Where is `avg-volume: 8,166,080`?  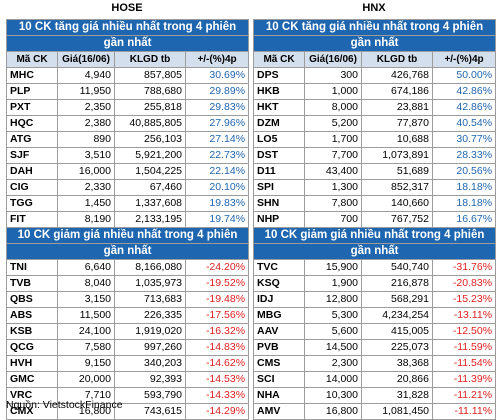
avg-volume: 8,166,080 is located at coordinates (150, 267).